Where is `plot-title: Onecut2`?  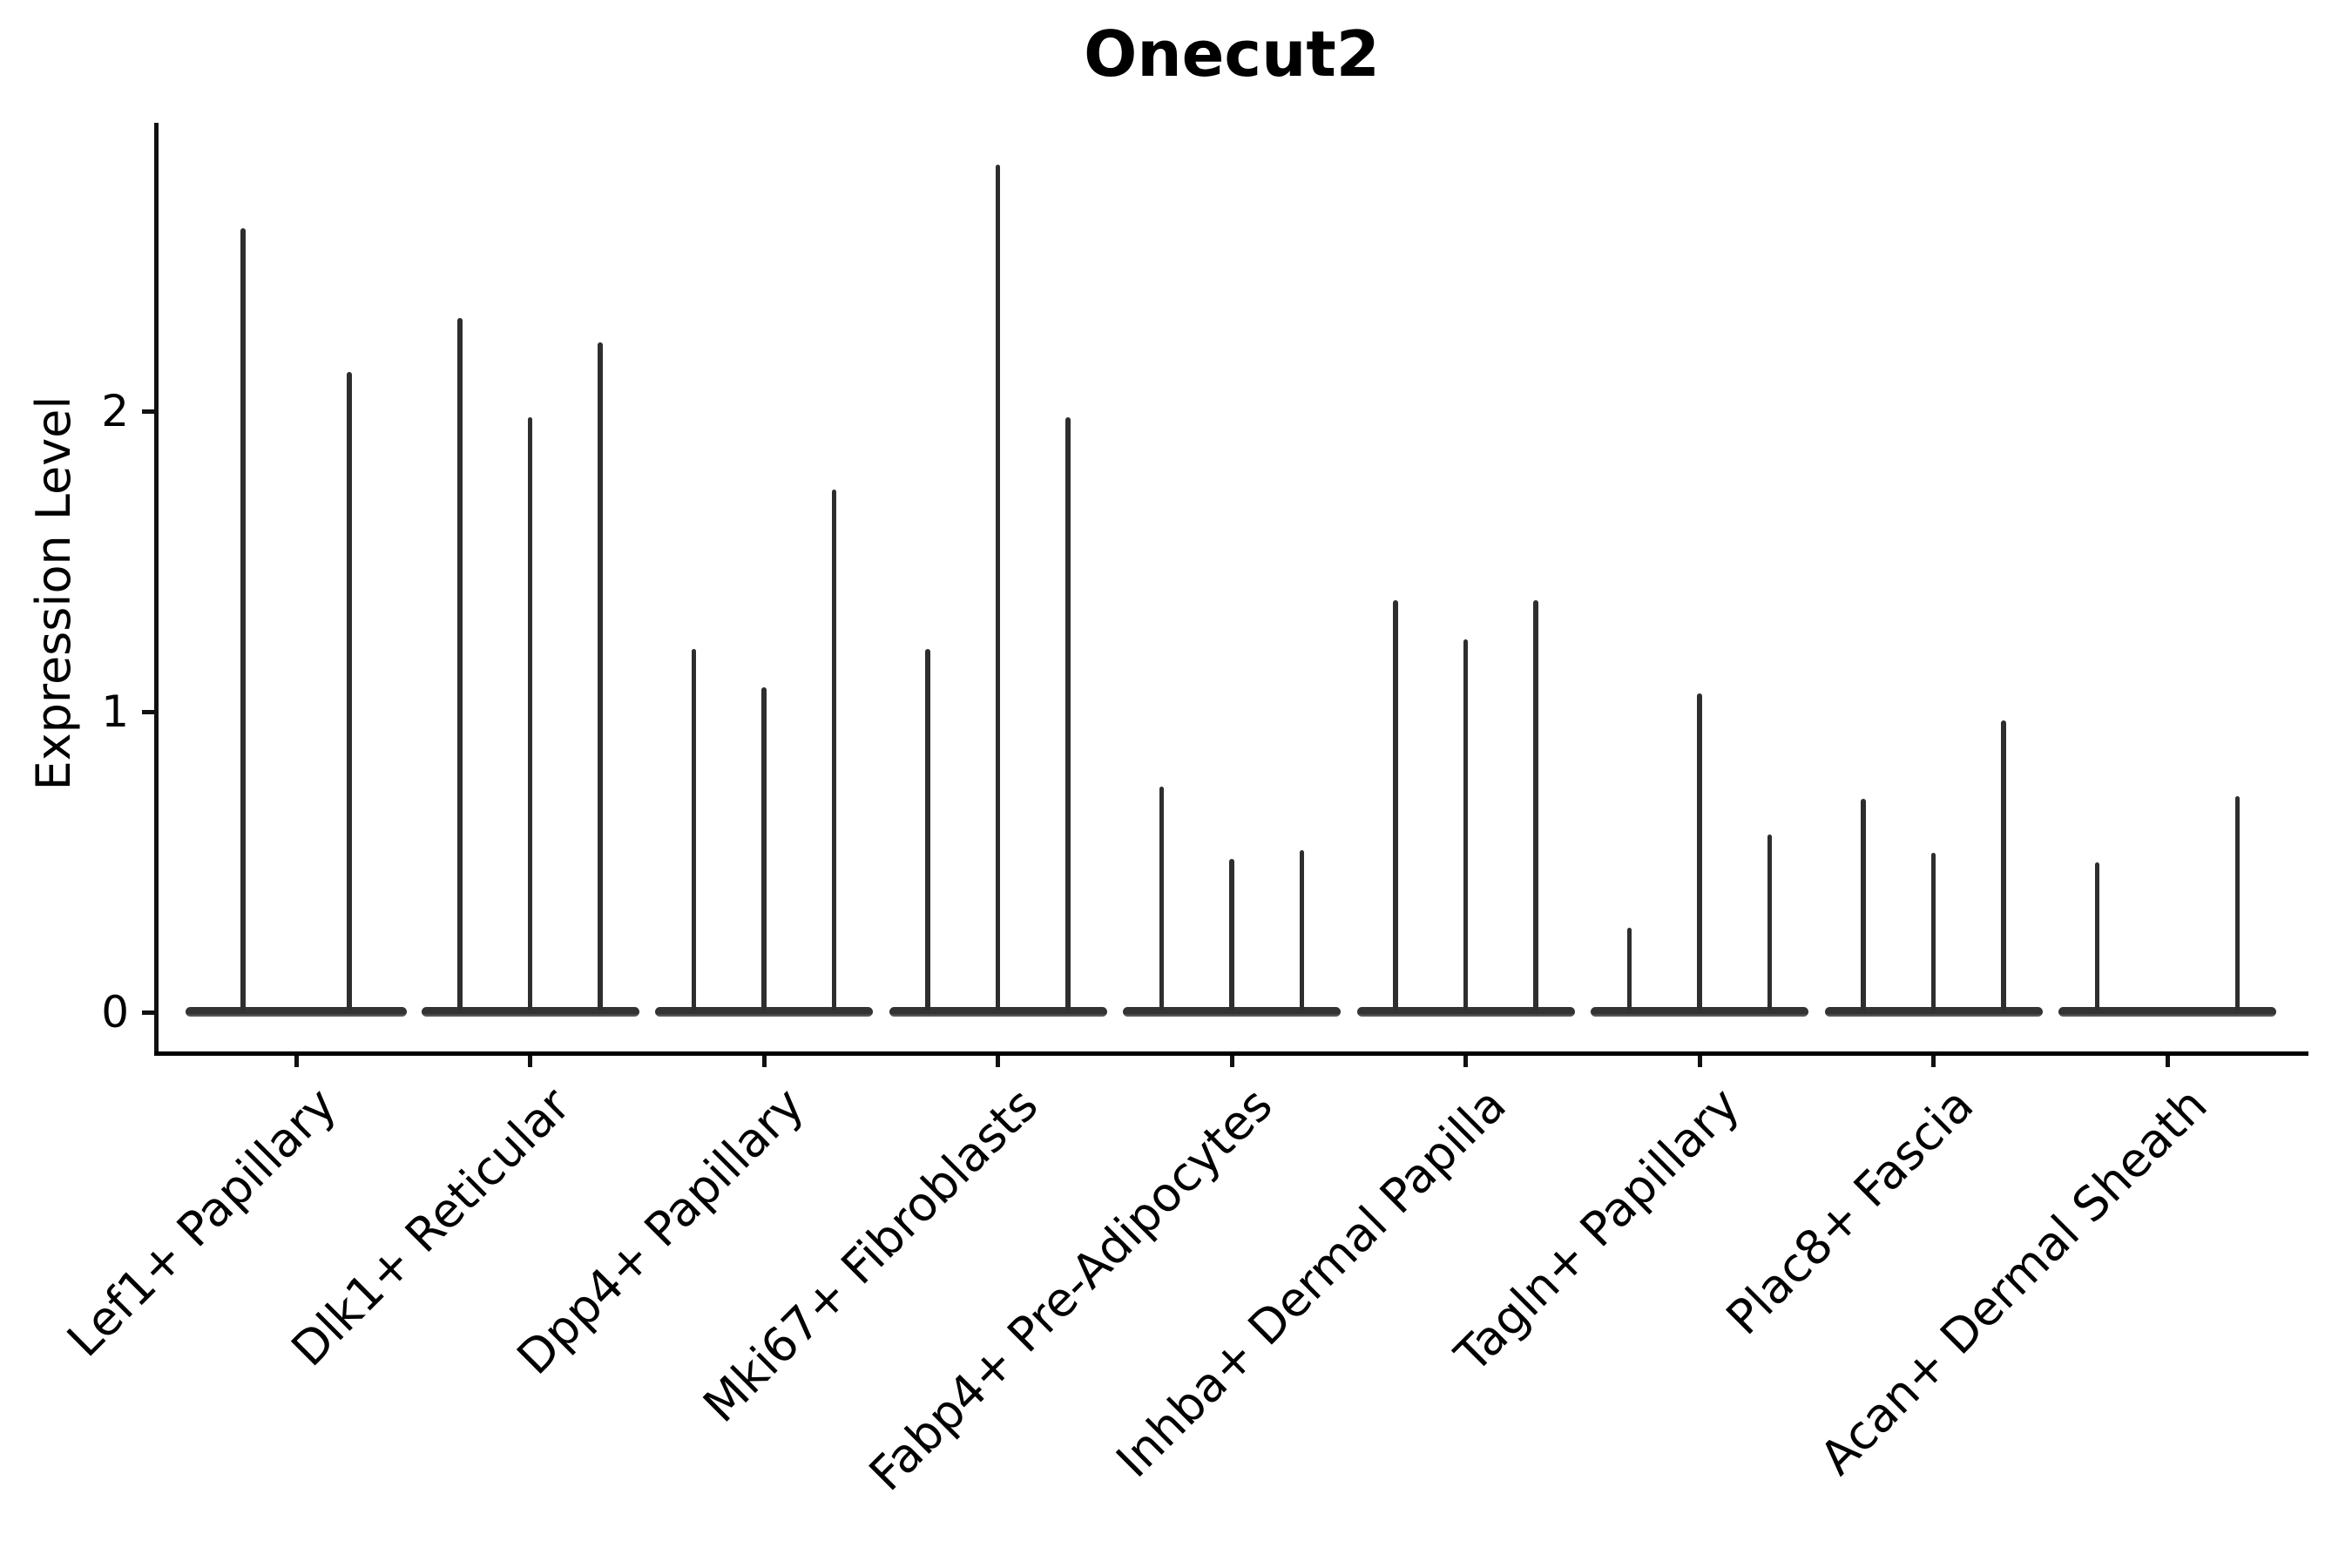 plot-title: Onecut2 is located at coordinates (1232, 54).